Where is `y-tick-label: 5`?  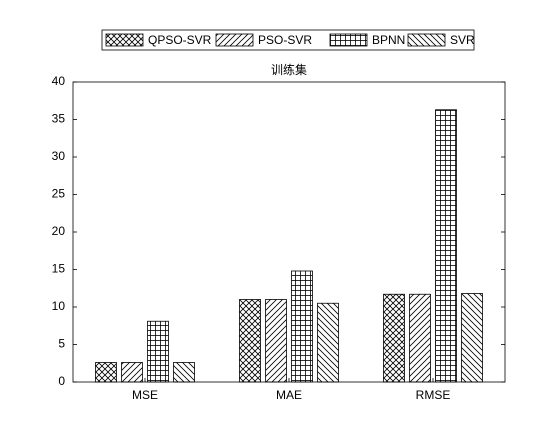 y-tick-label: 5 is located at coordinates (61, 344).